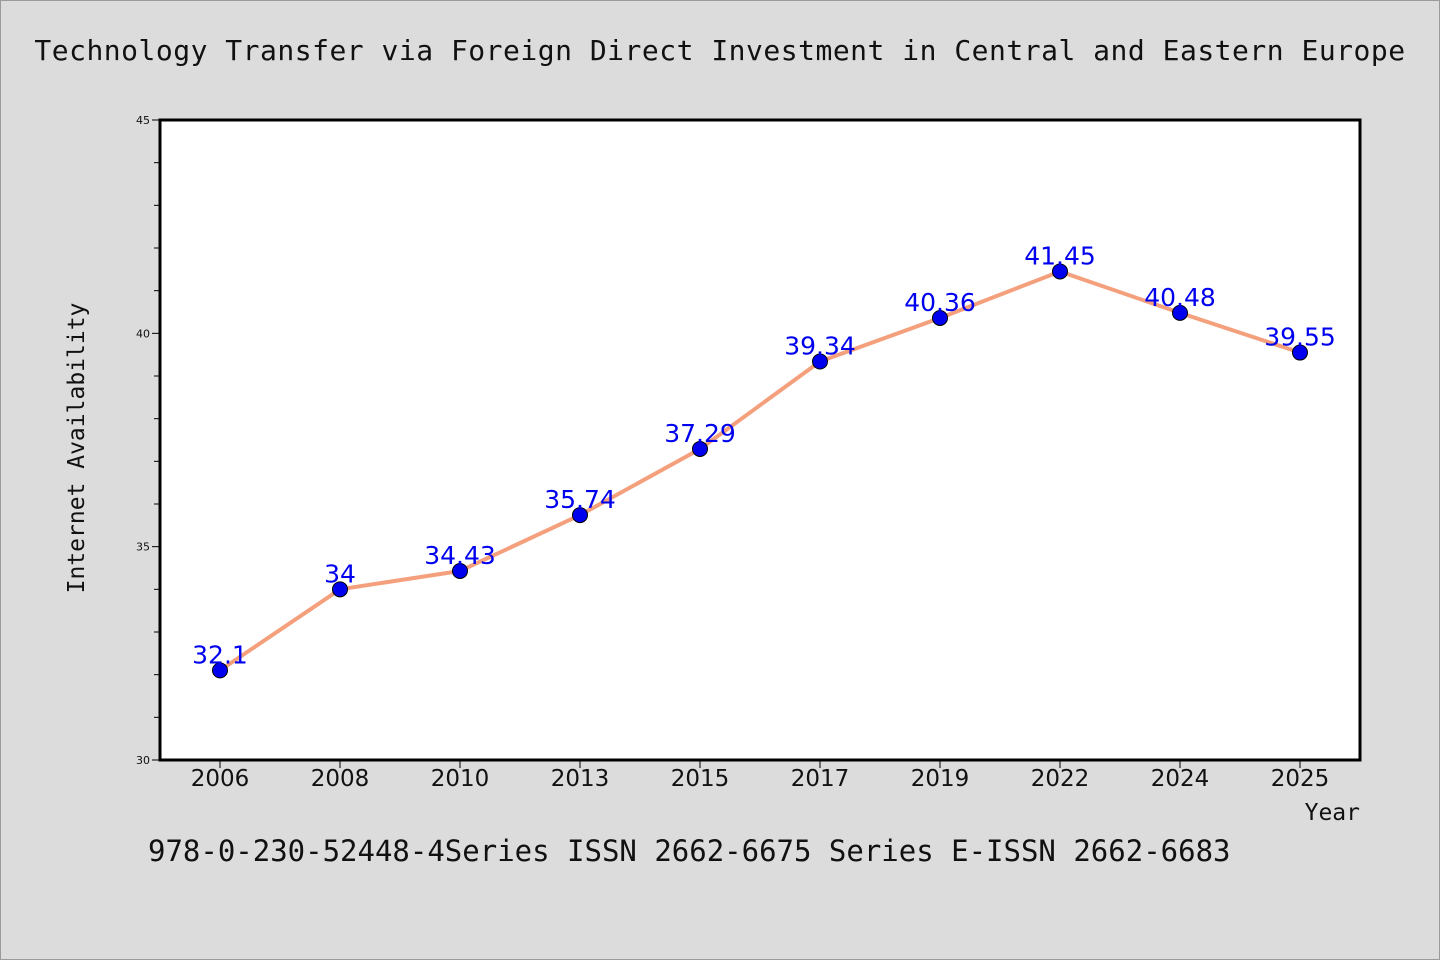 The image size is (1440, 960). What do you see at coordinates (220, 654) in the screenshot?
I see `data-label: 32.1` at bounding box center [220, 654].